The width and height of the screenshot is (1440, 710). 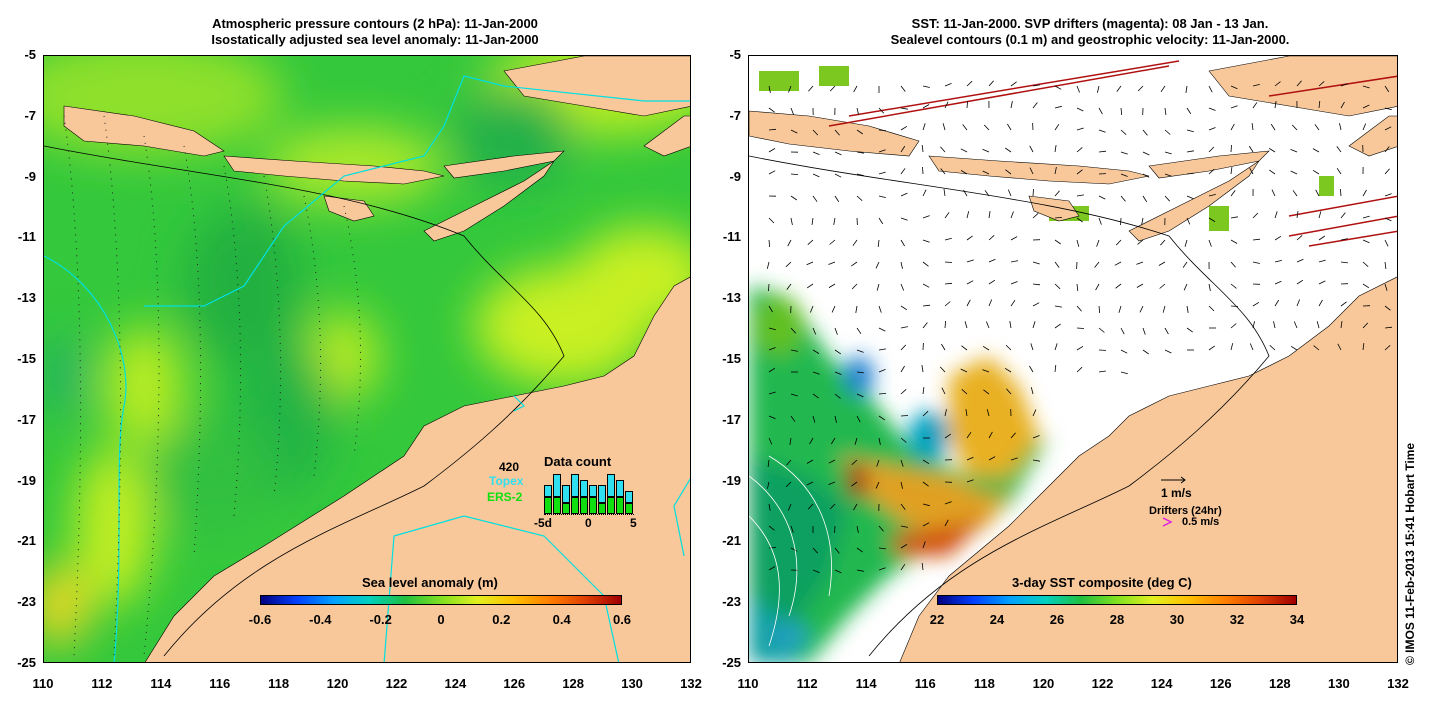 What do you see at coordinates (1372, 136) in the screenshot?
I see `land-east-right` at bounding box center [1372, 136].